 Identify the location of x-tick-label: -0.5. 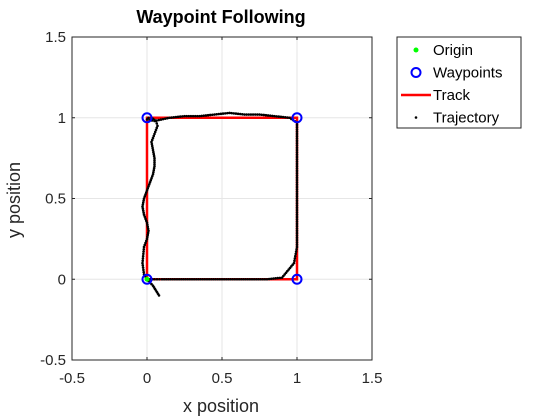
(72, 378).